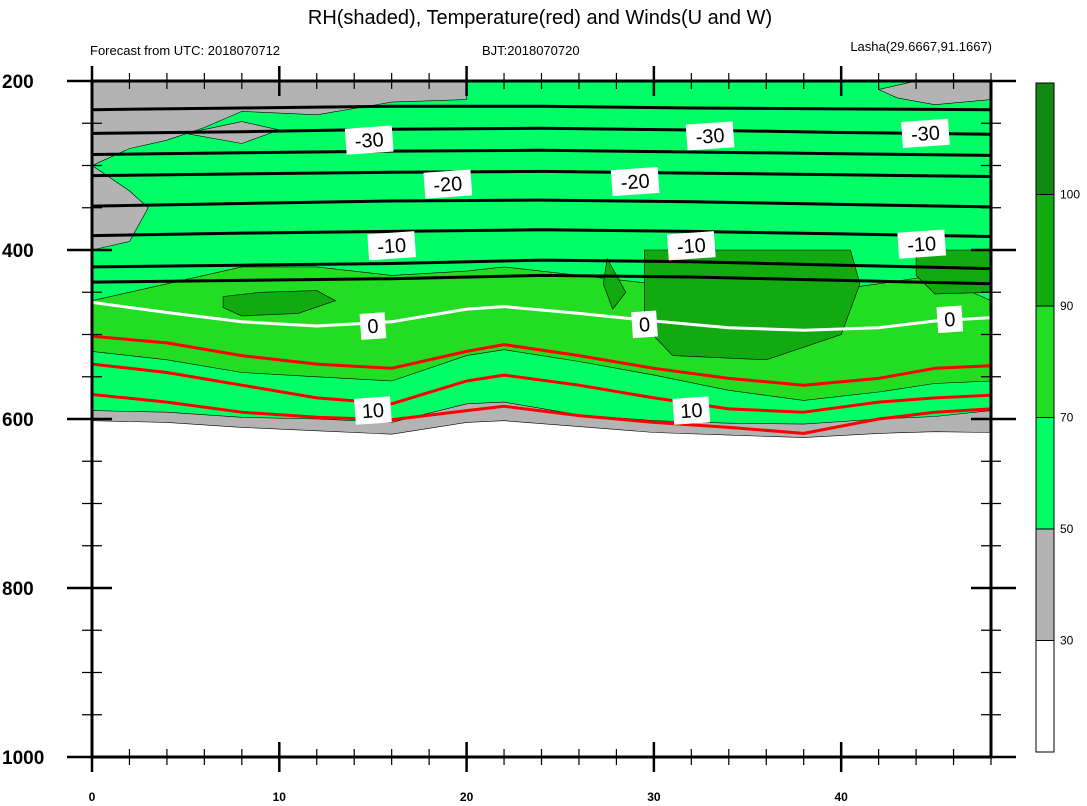  I want to click on y-tick-label: 800, so click(18, 589).